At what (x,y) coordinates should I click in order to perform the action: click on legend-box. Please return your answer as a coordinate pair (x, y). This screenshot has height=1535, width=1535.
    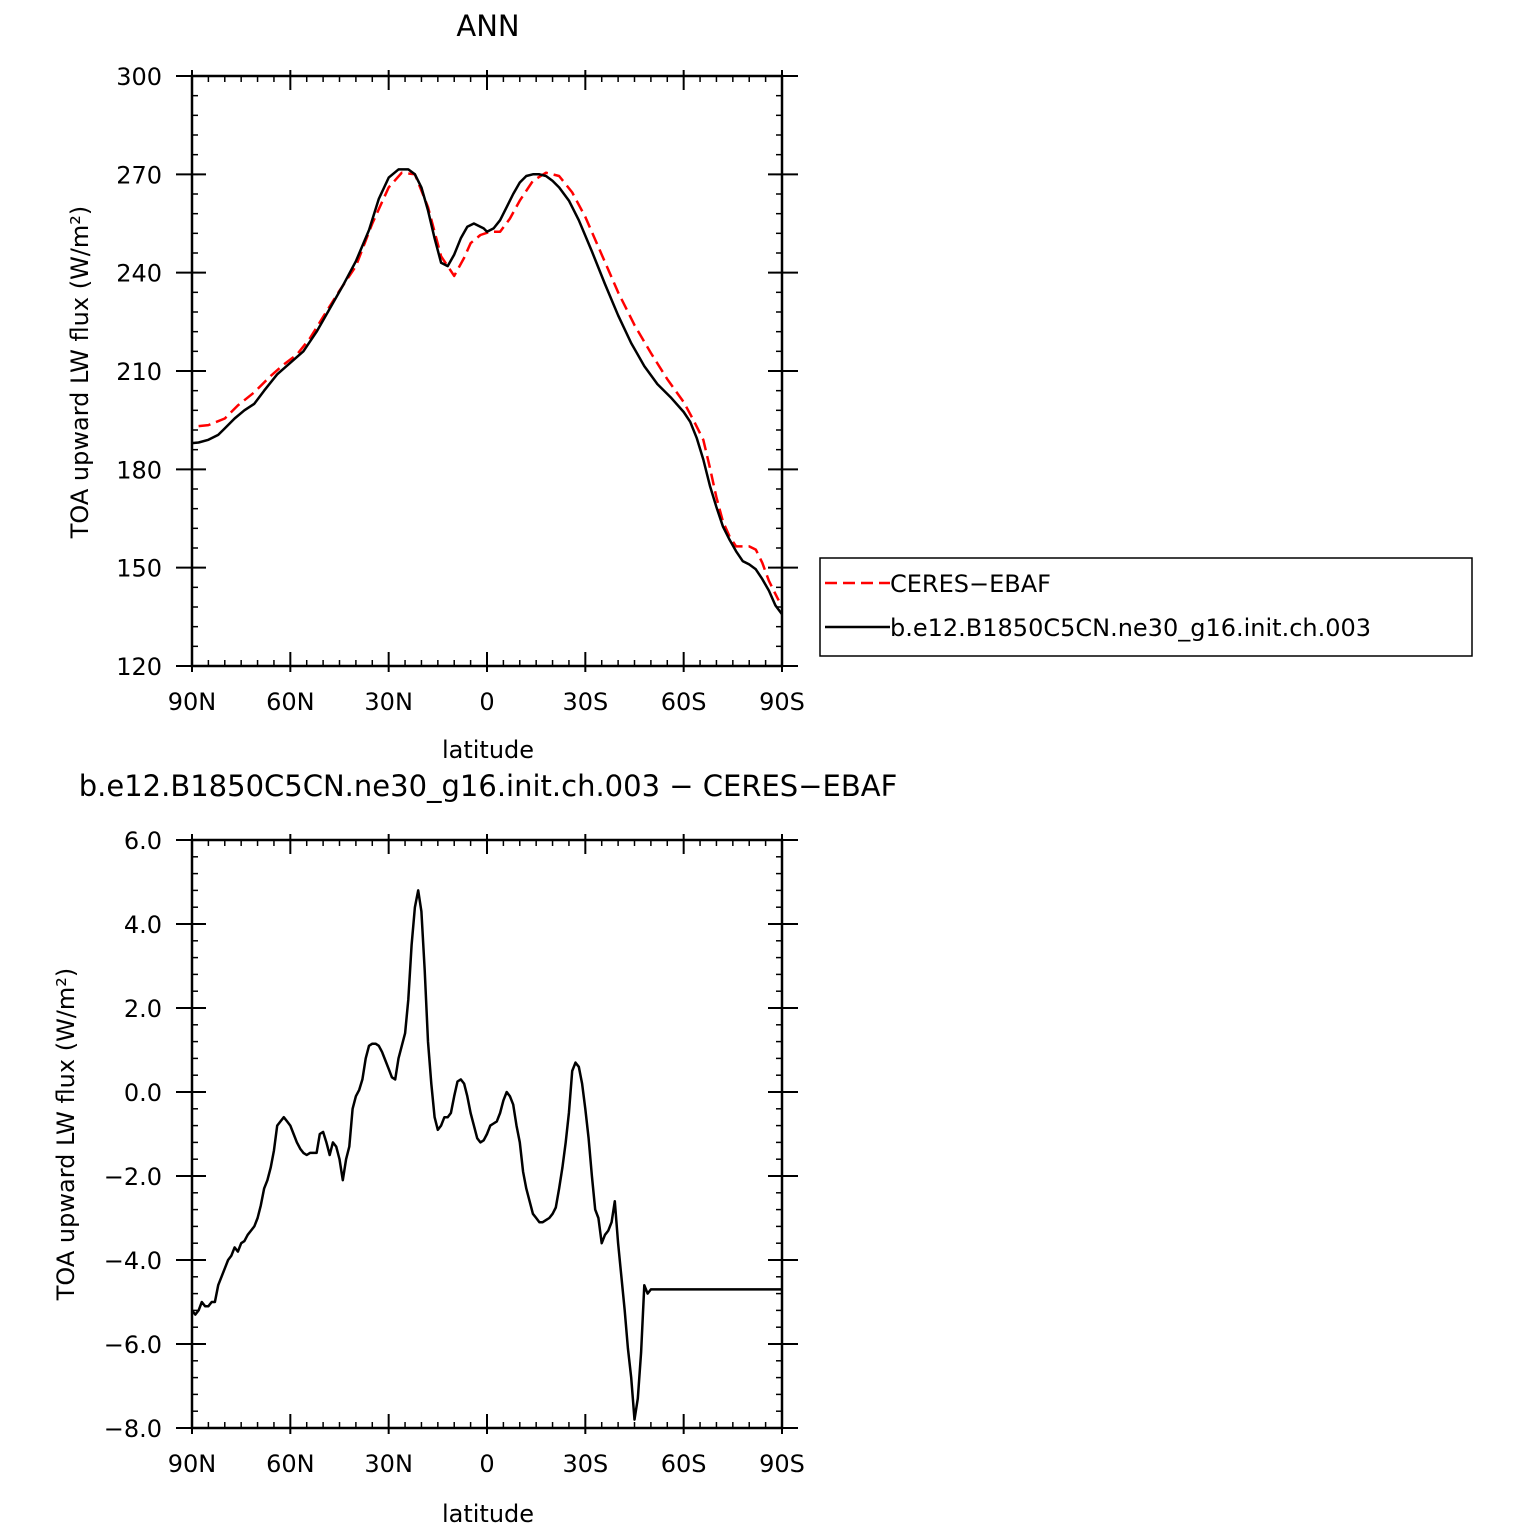
    Looking at the image, I should click on (1146, 607).